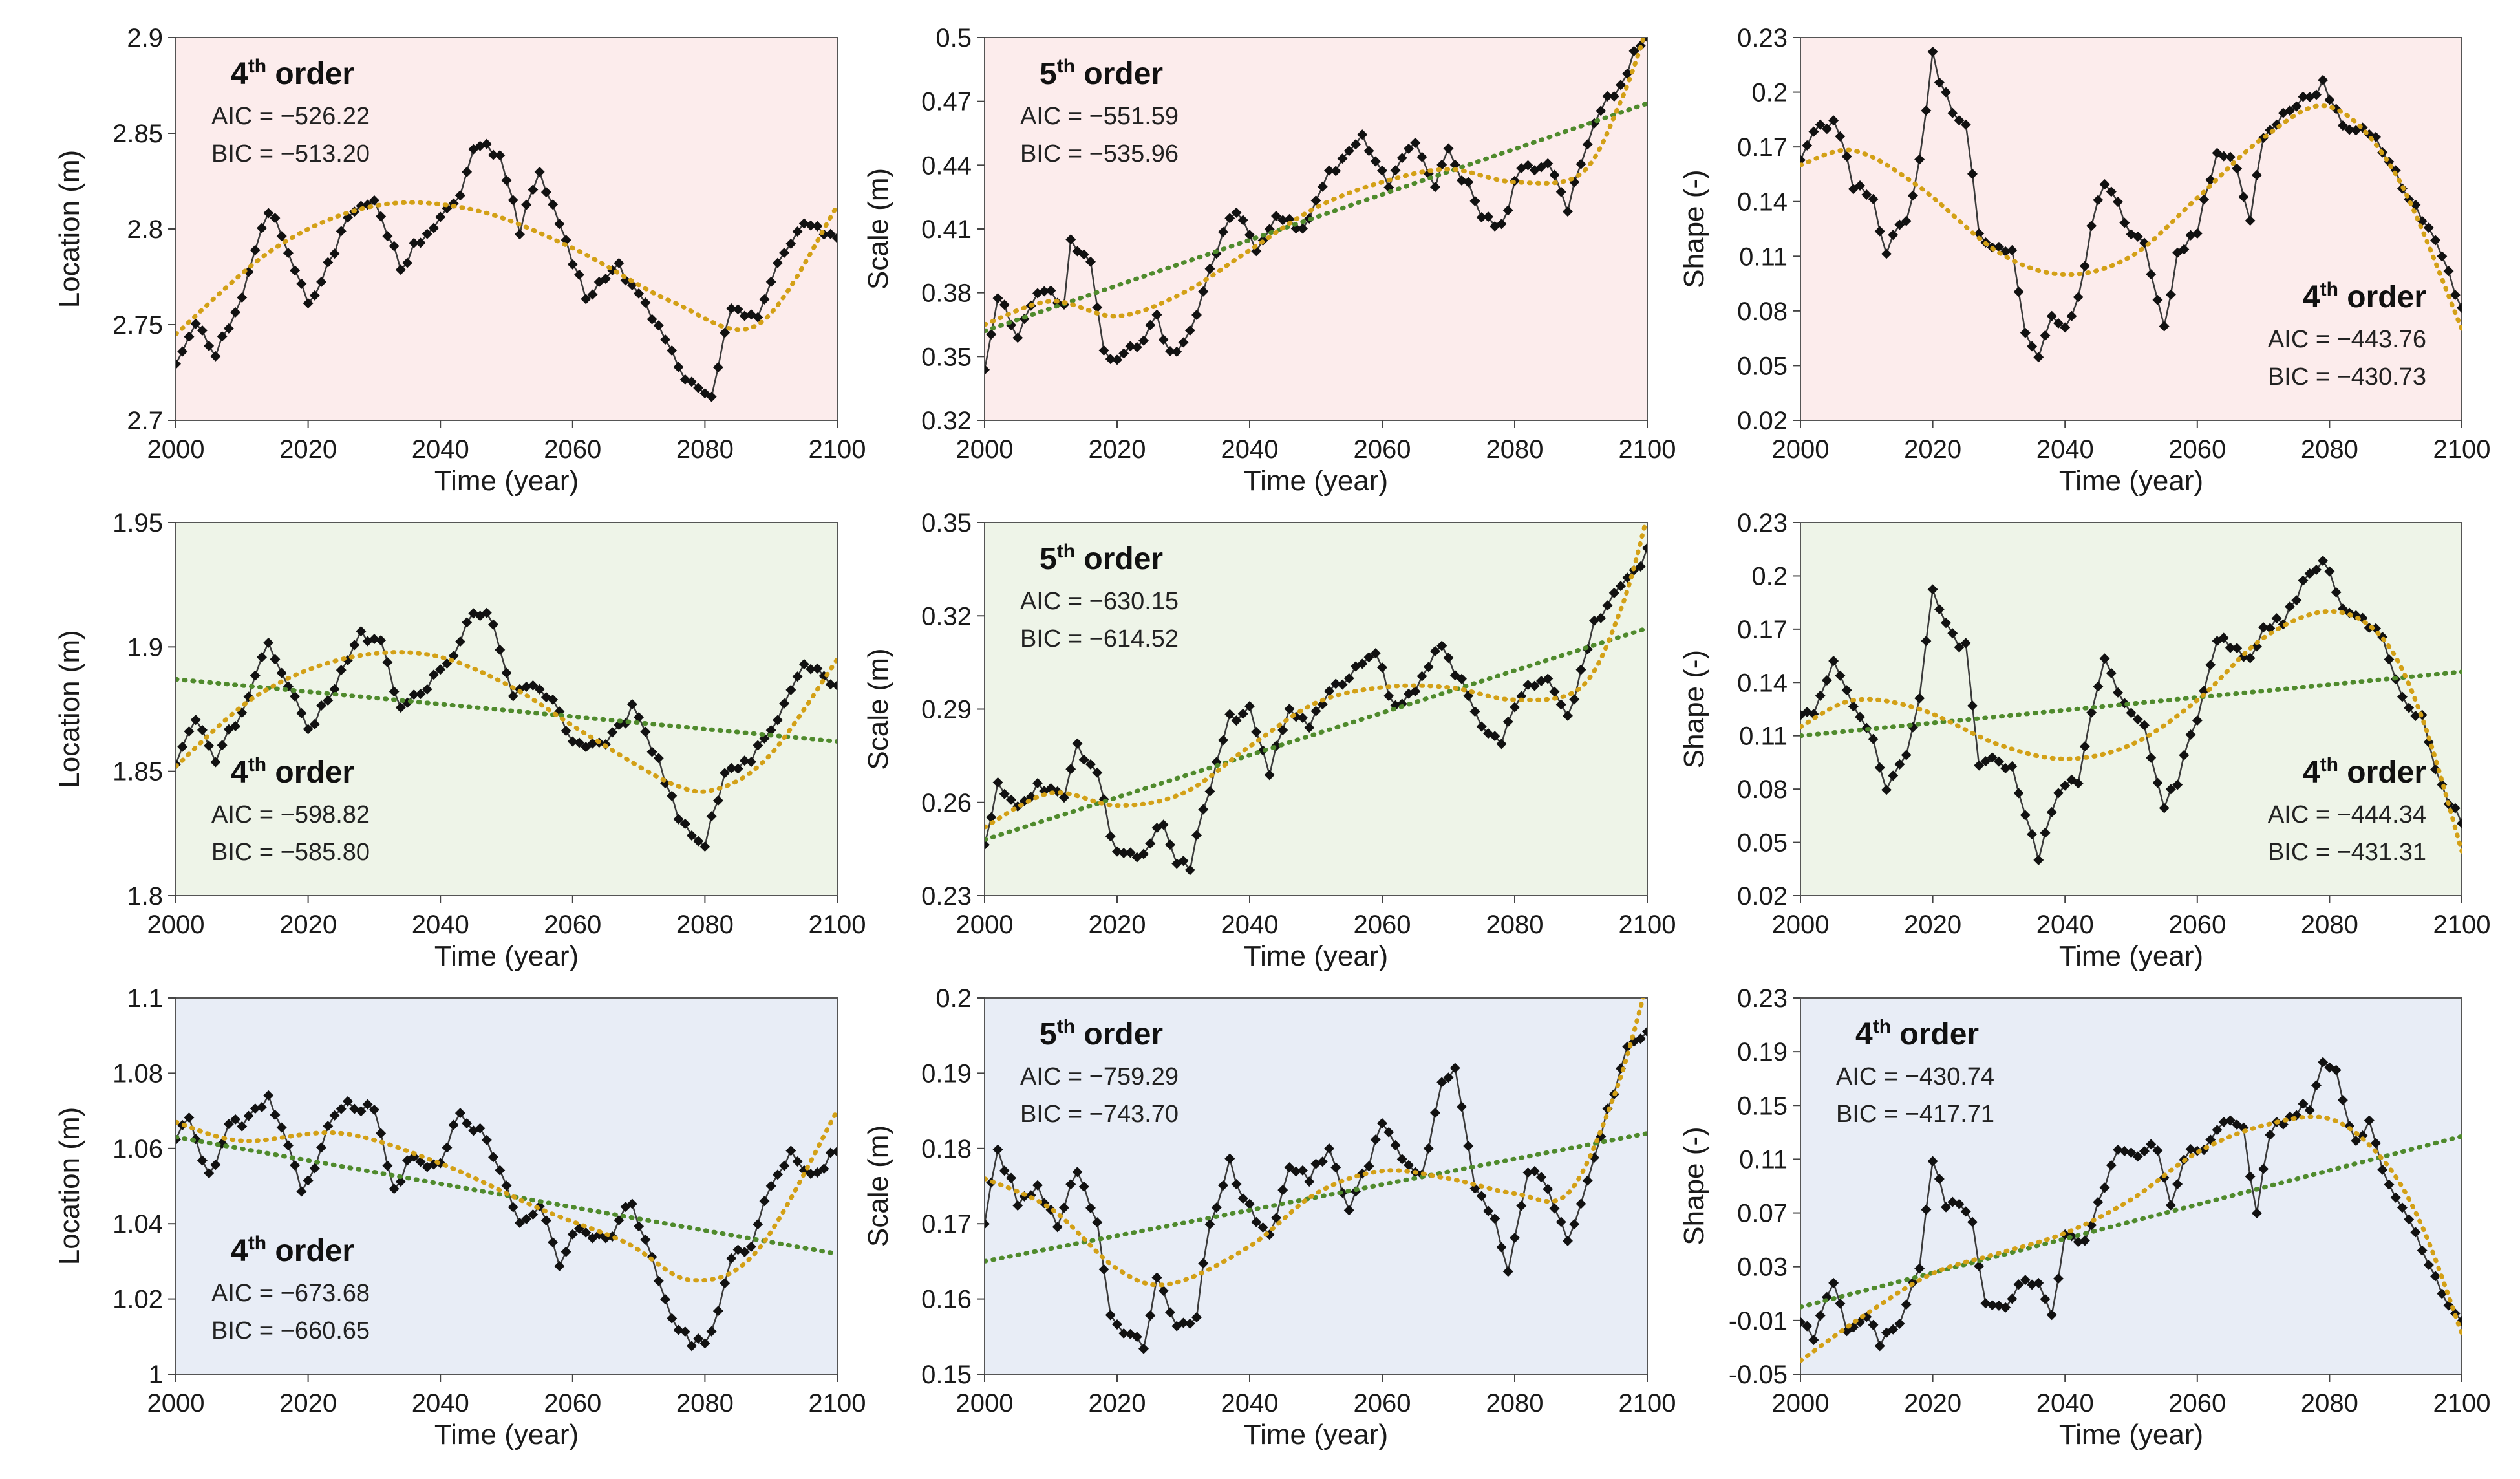  I want to click on x-tick-label: 2080, so click(705, 925).